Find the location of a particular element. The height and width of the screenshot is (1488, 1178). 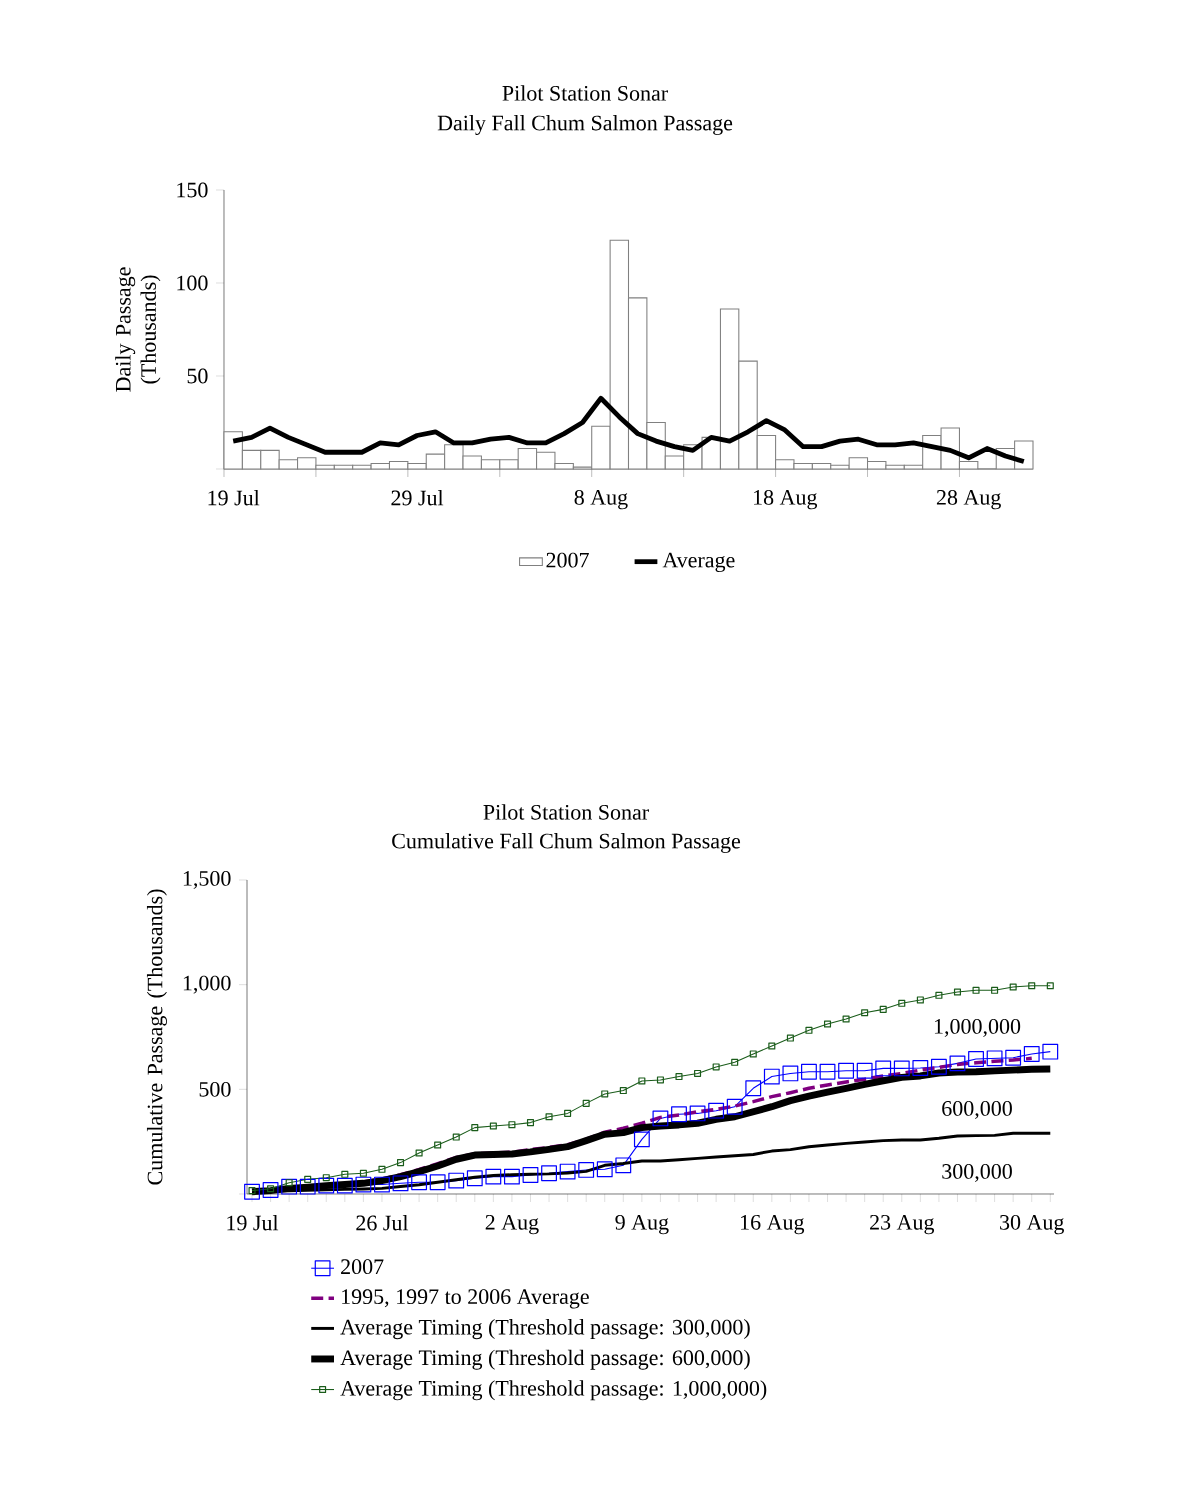

x-tick-label: 26 Jul is located at coordinates (382, 1222).